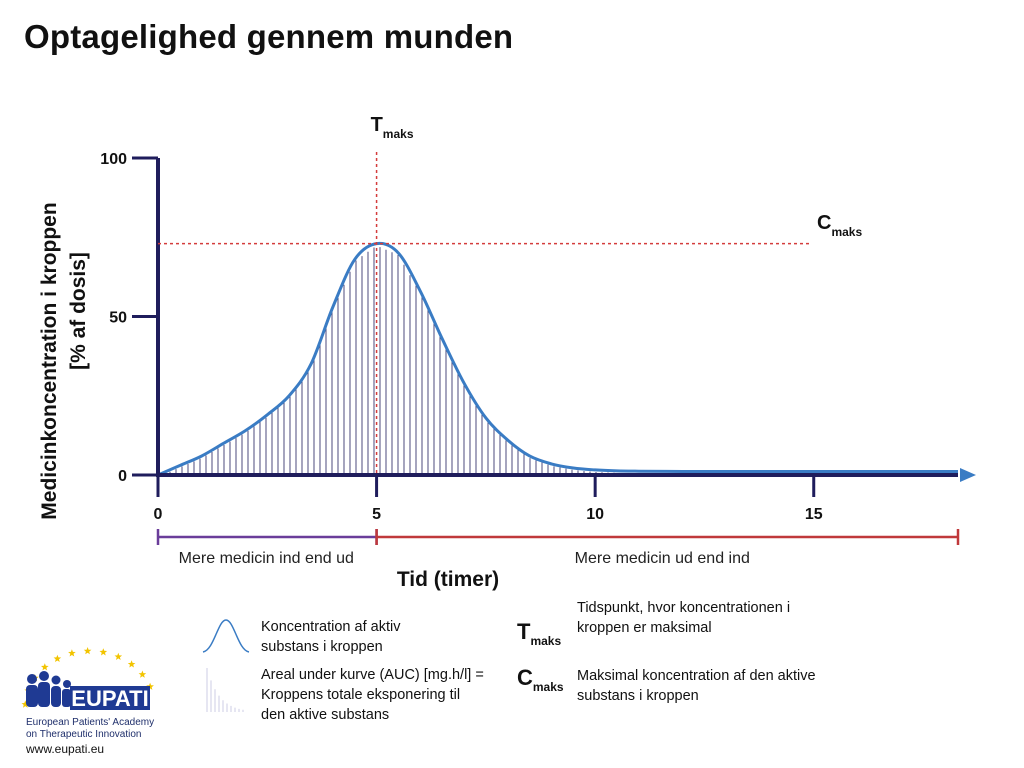 This screenshot has width=1024, height=768. I want to click on cmax-legend-main: C, so click(525, 677).